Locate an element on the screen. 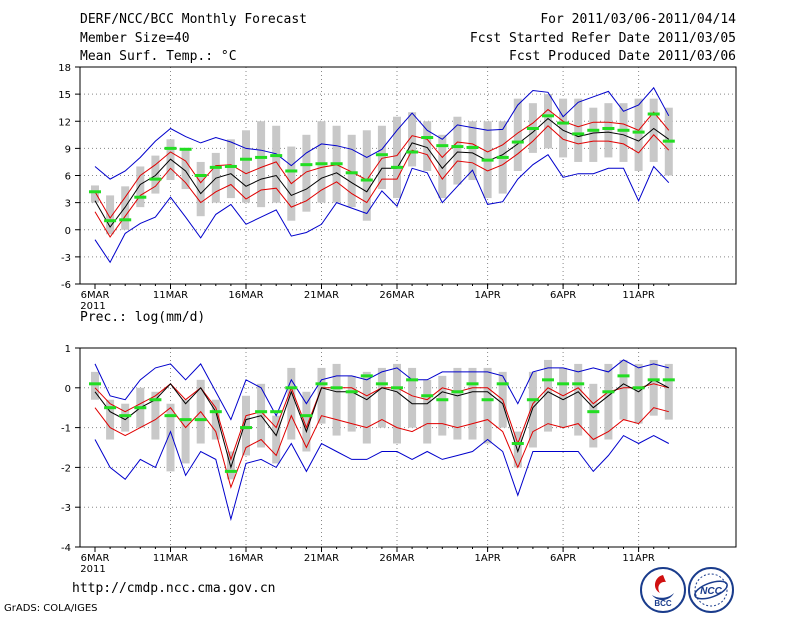  bcc-logo-icon: BCC is located at coordinates (663, 591).